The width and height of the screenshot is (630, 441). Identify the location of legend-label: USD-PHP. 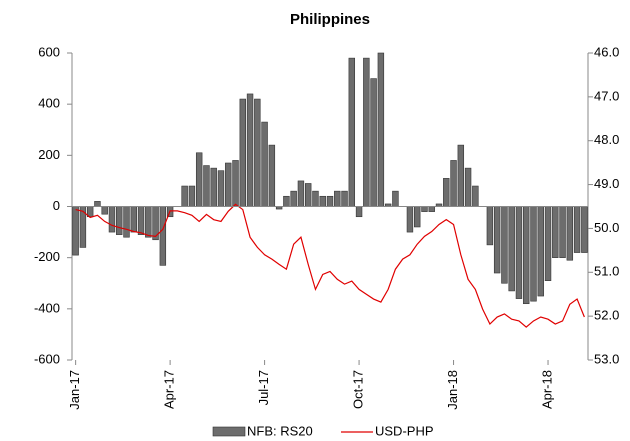
(404, 430).